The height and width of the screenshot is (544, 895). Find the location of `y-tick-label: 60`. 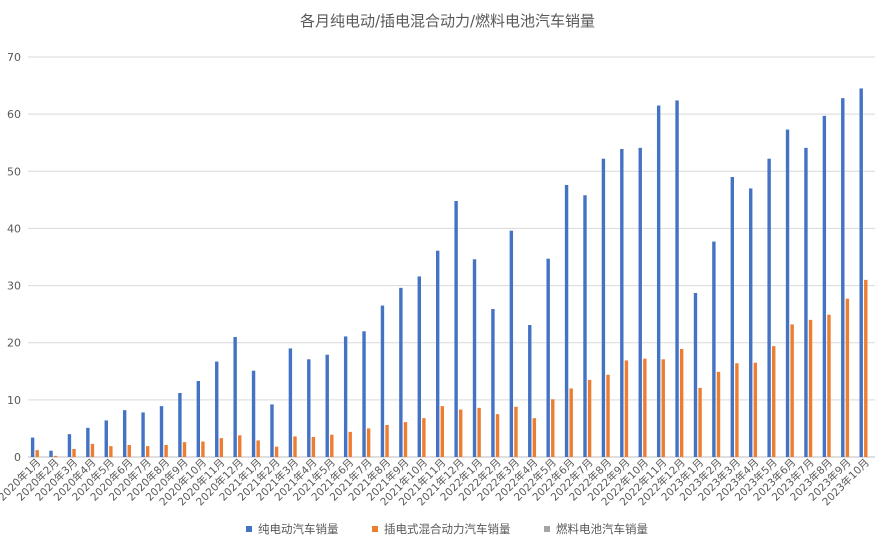

y-tick-label: 60 is located at coordinates (14, 114).